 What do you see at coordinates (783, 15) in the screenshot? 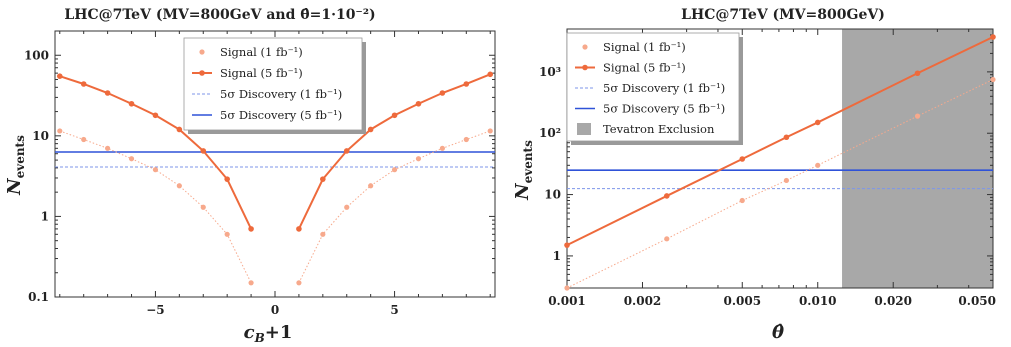
I see `right-chart-title: LHC@7TeV (MV=800GeV)` at bounding box center [783, 15].